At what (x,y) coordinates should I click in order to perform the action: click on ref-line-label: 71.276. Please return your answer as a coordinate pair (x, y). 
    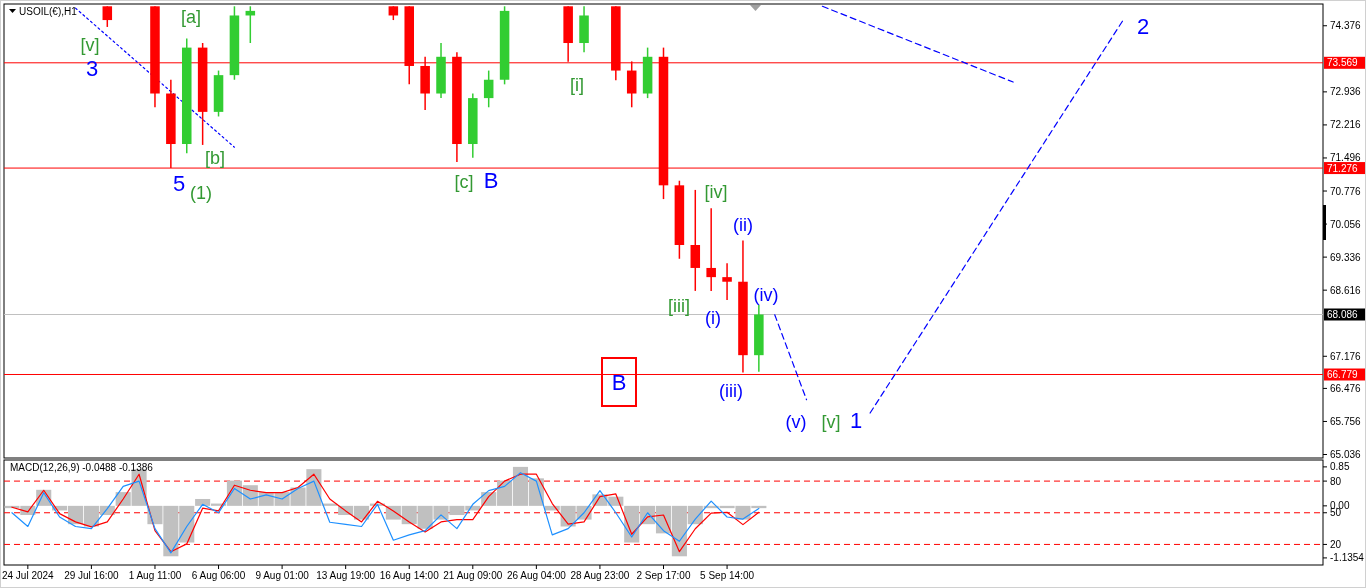
    Looking at the image, I should click on (1343, 168).